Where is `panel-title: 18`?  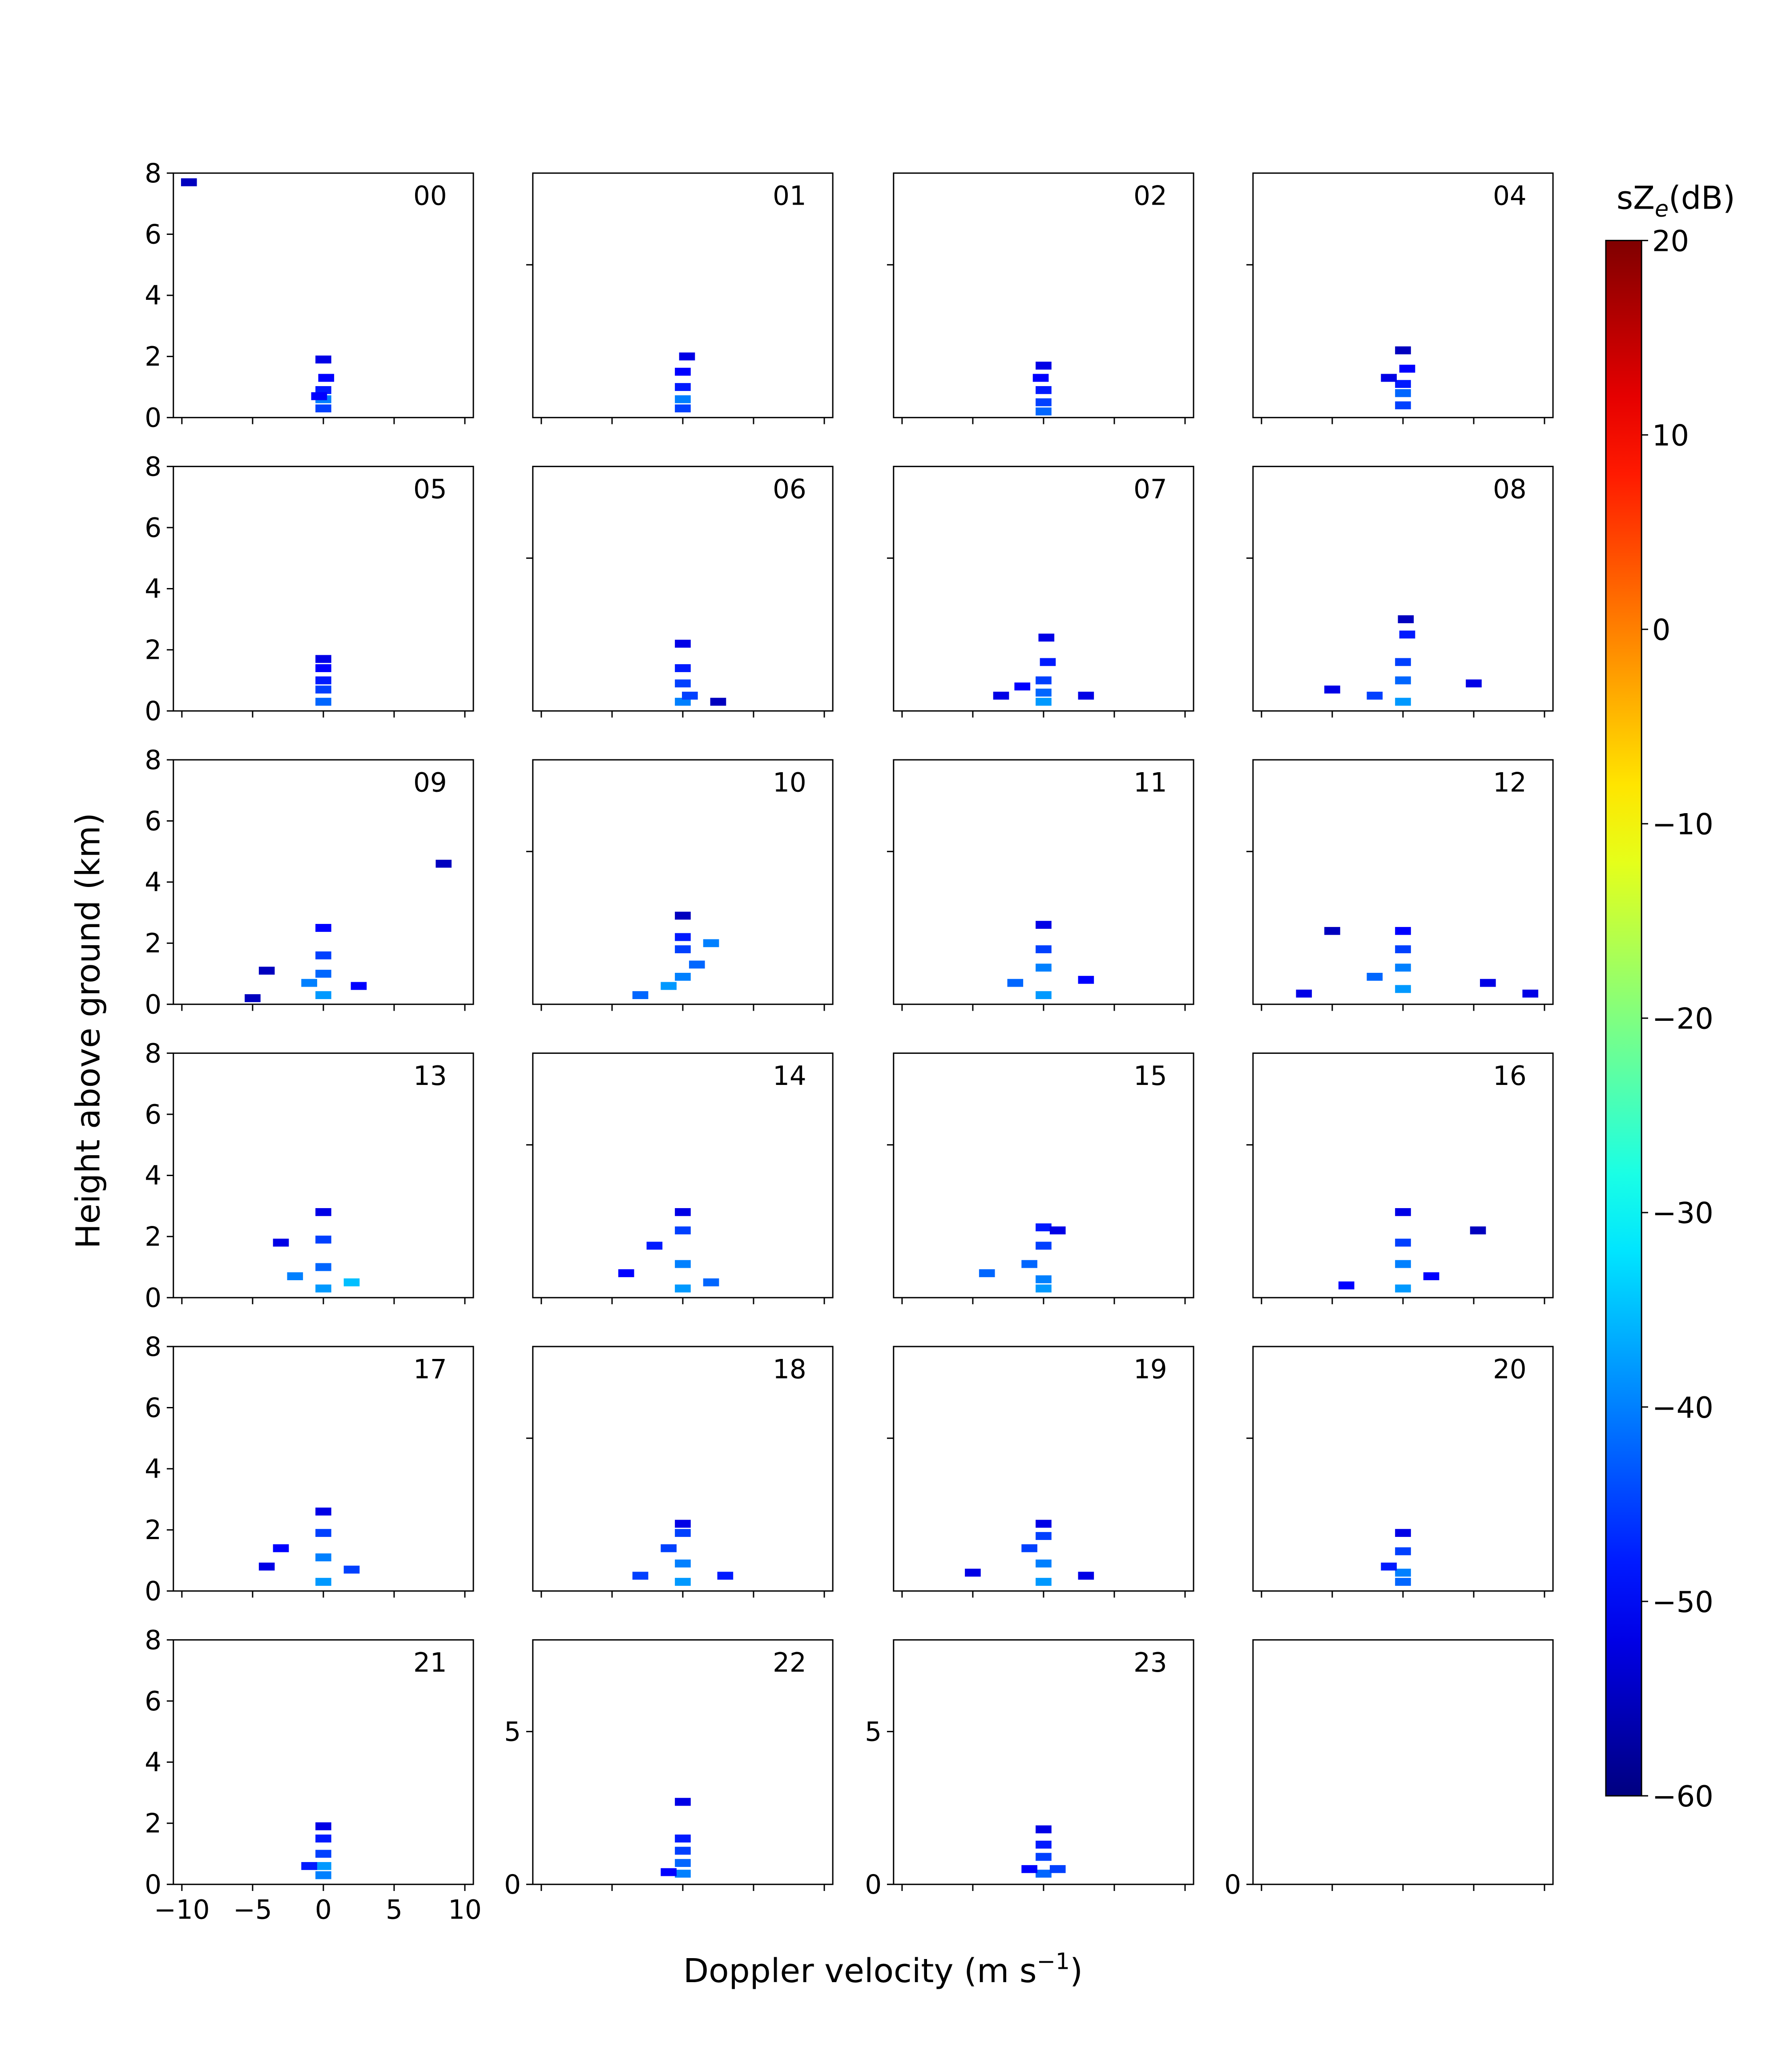 panel-title: 18 is located at coordinates (789, 1369).